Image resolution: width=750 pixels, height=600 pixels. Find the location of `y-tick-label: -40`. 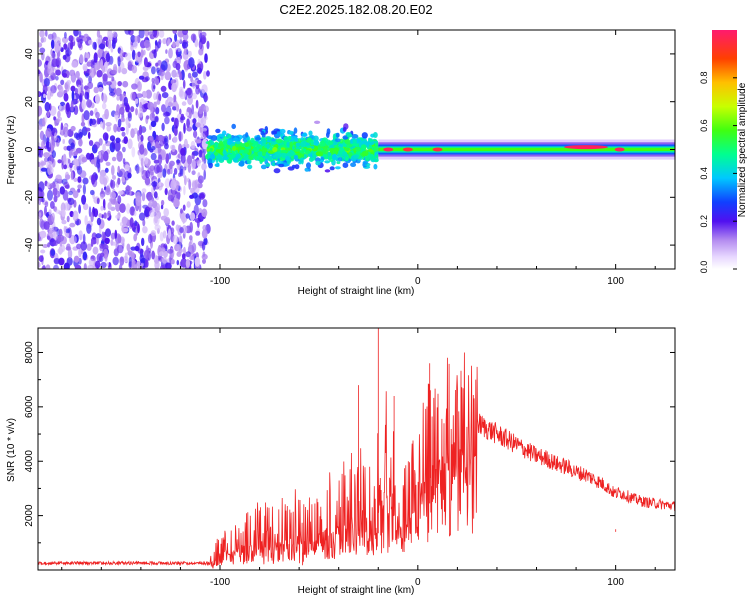

y-tick-label: -40 is located at coordinates (29, 244).